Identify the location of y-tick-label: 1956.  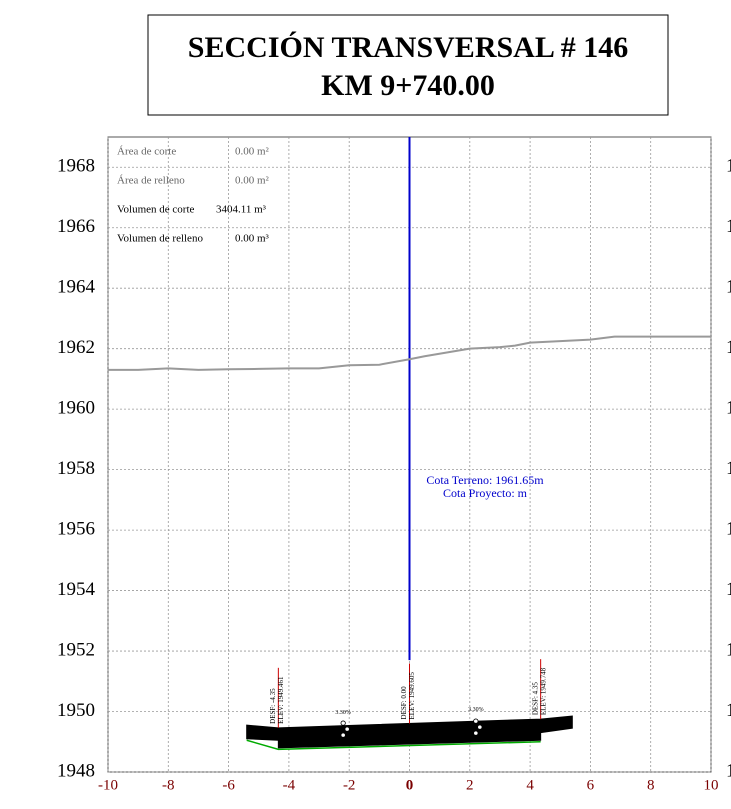
(76, 528).